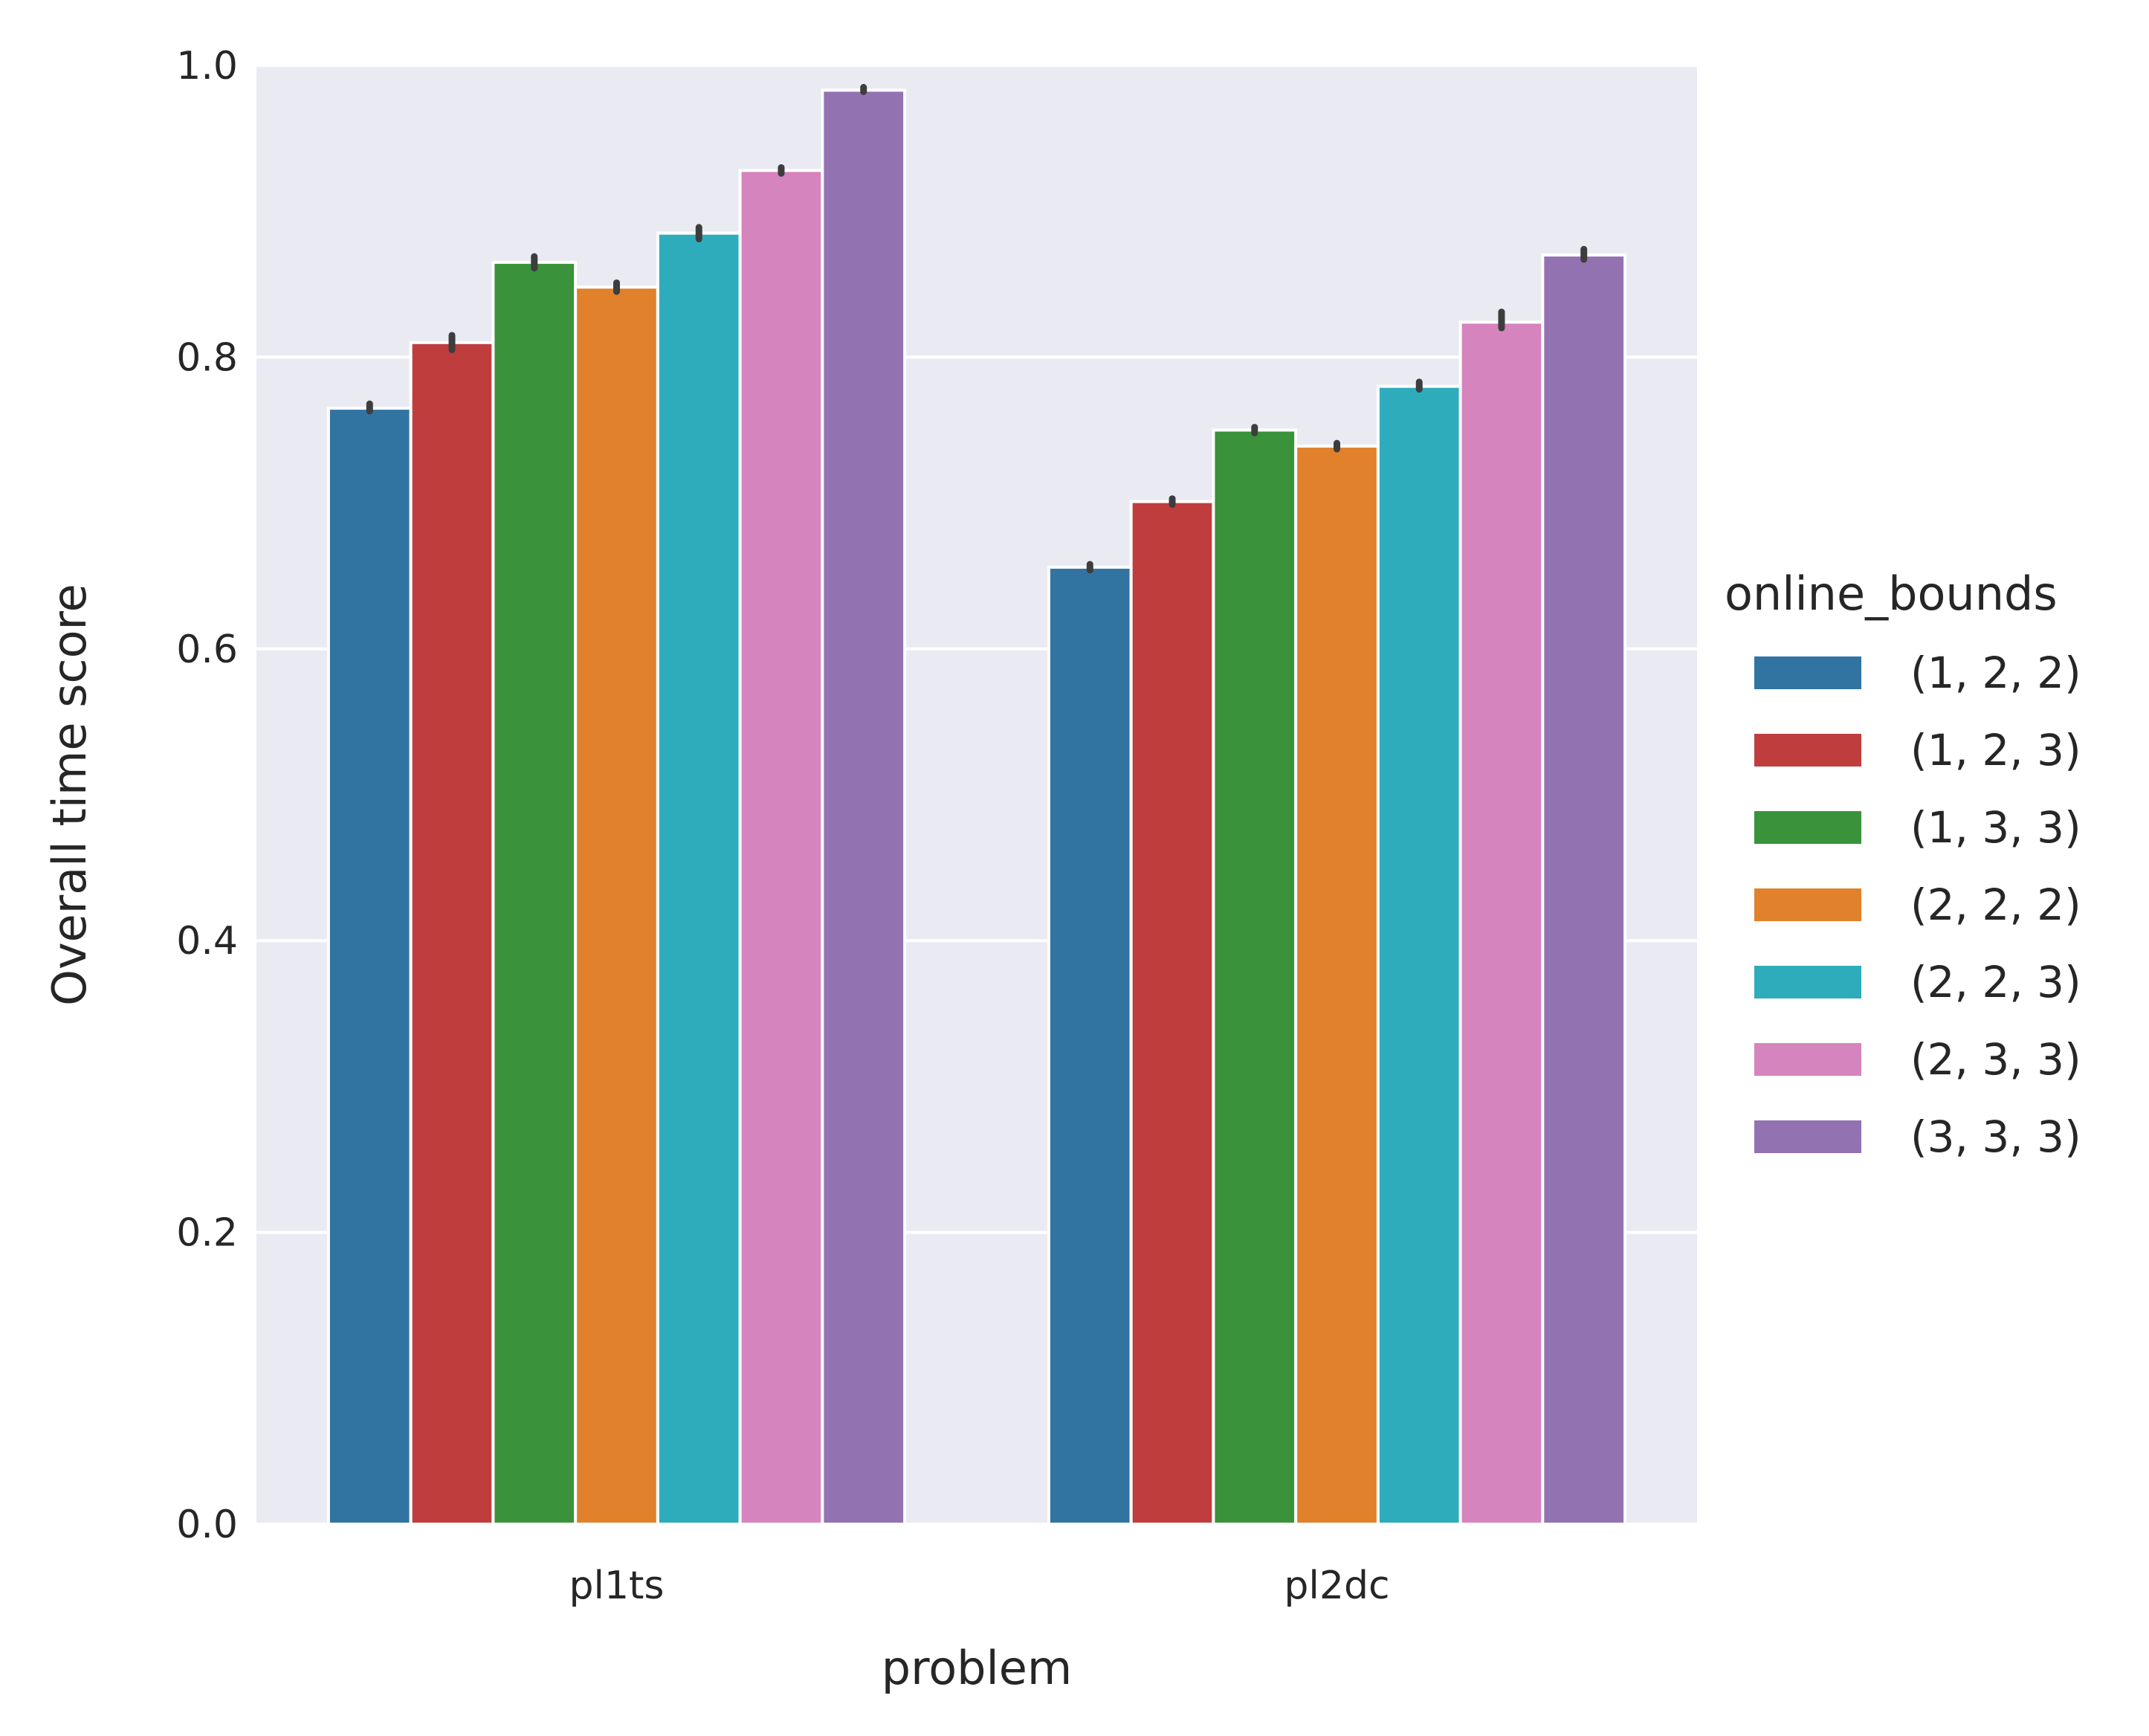 This screenshot has height=1736, width=2149. I want to click on x-tick-label: pl1ts, so click(616, 1586).